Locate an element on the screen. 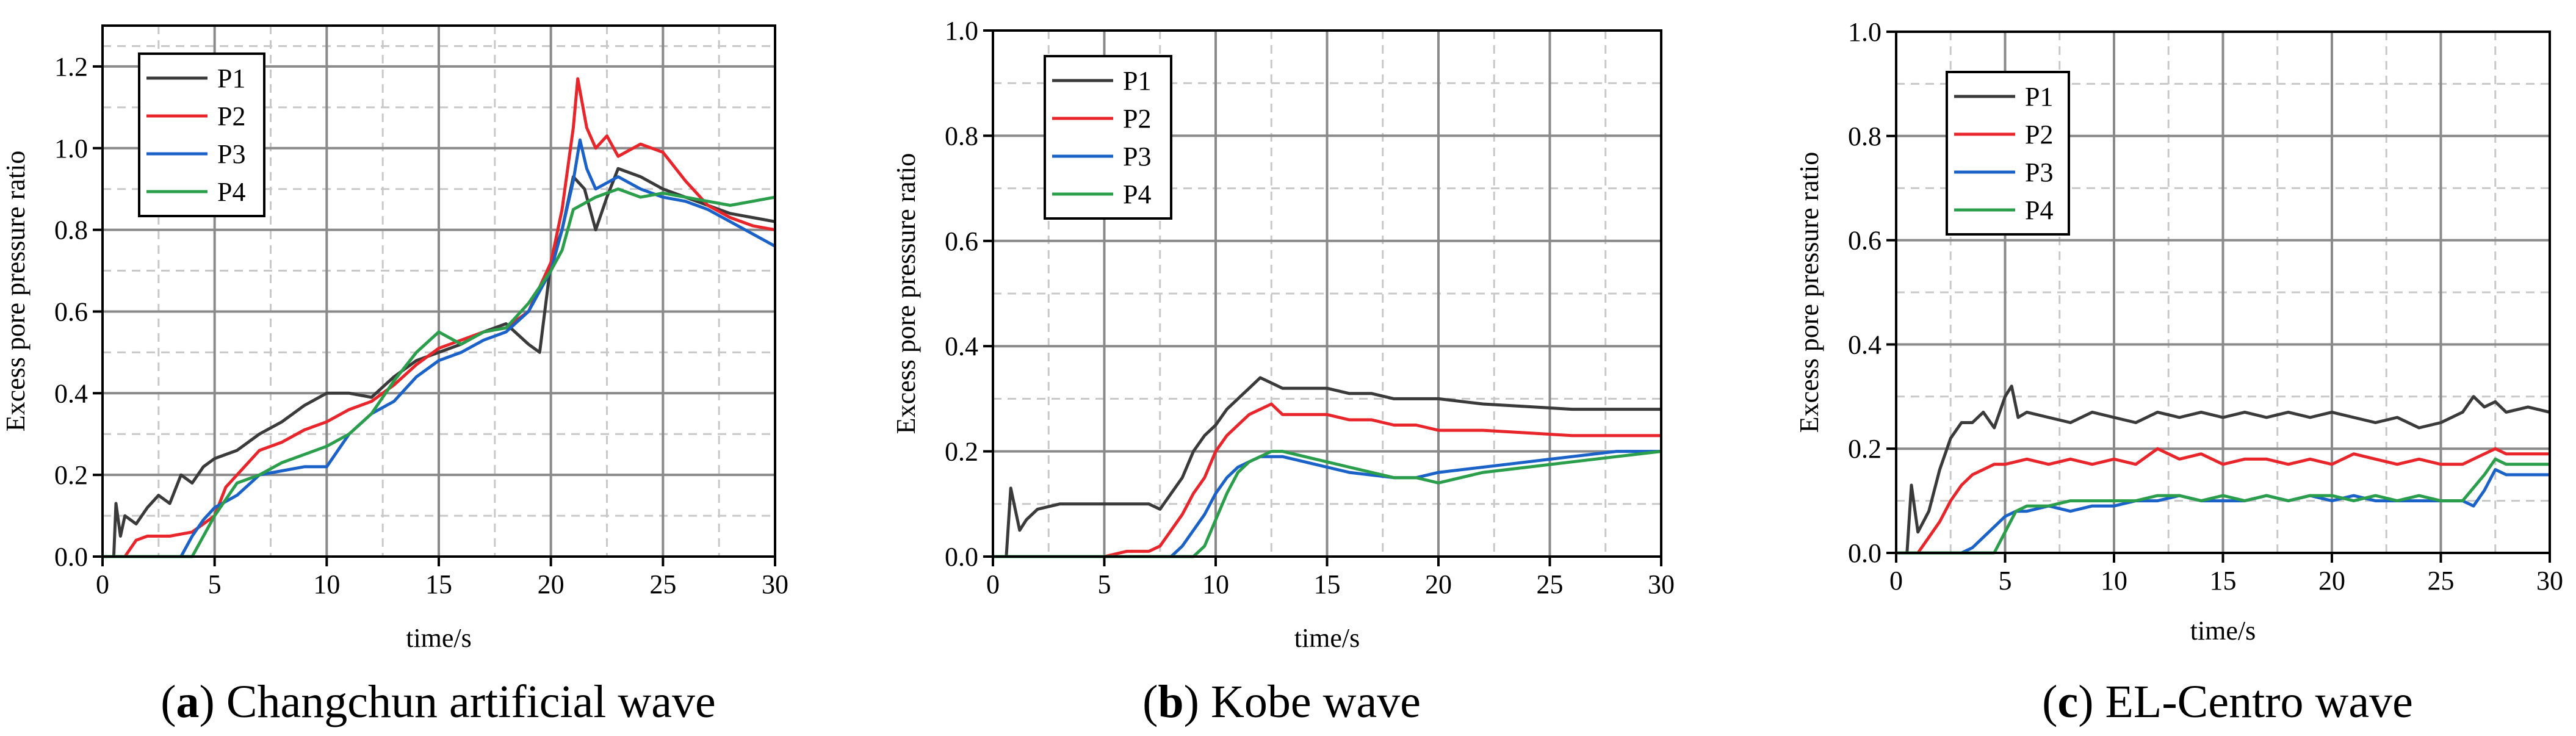  caption: (a) Changchun artificial wave is located at coordinates (438, 701).